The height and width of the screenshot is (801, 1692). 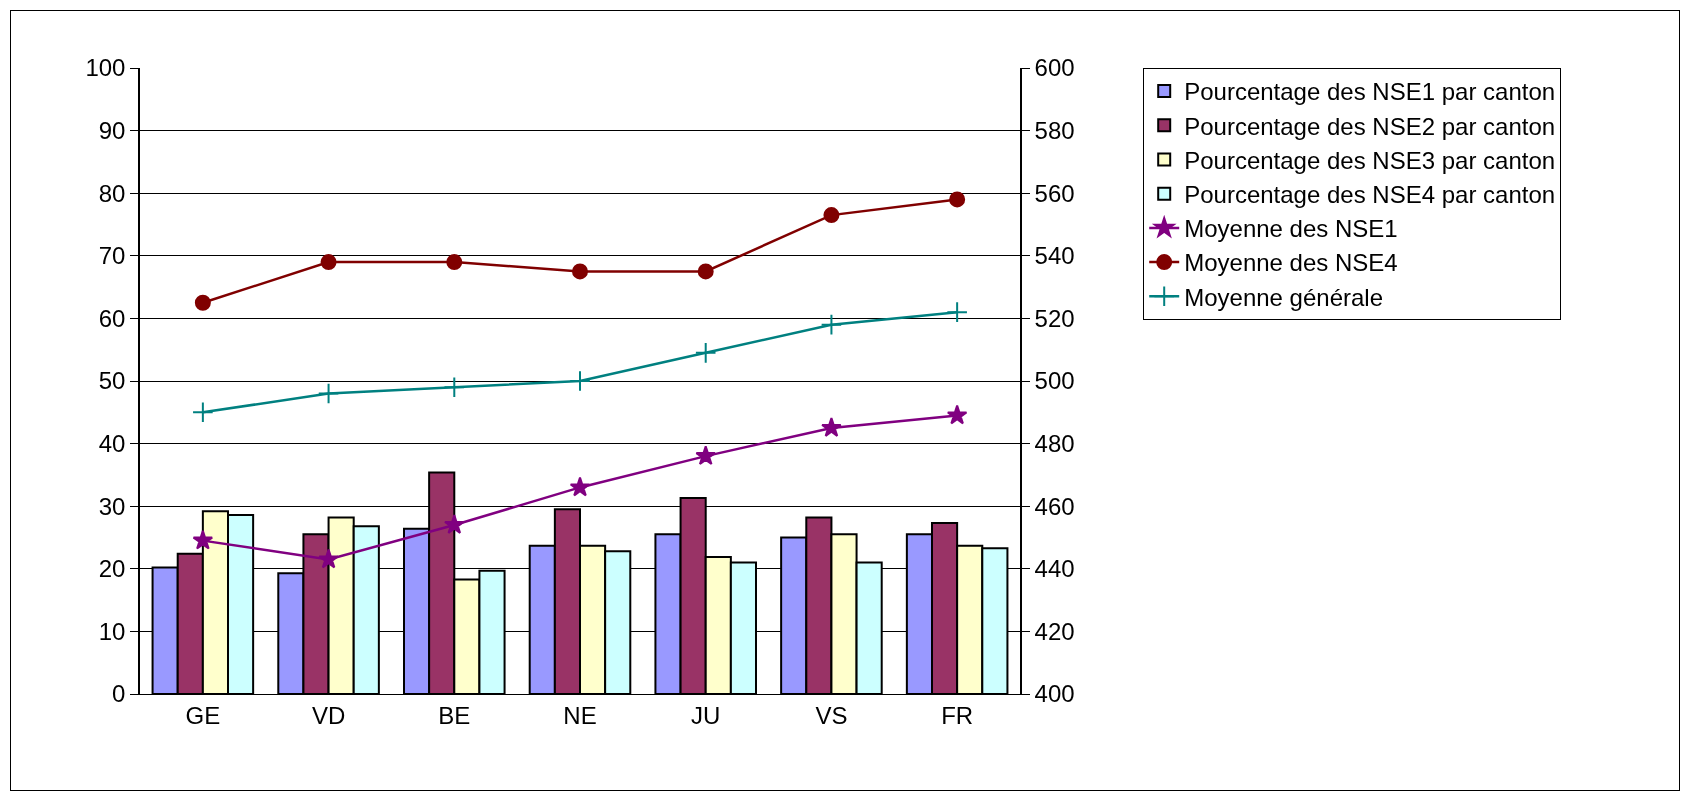 I want to click on y2-tick-label: 440, so click(x=1054, y=569).